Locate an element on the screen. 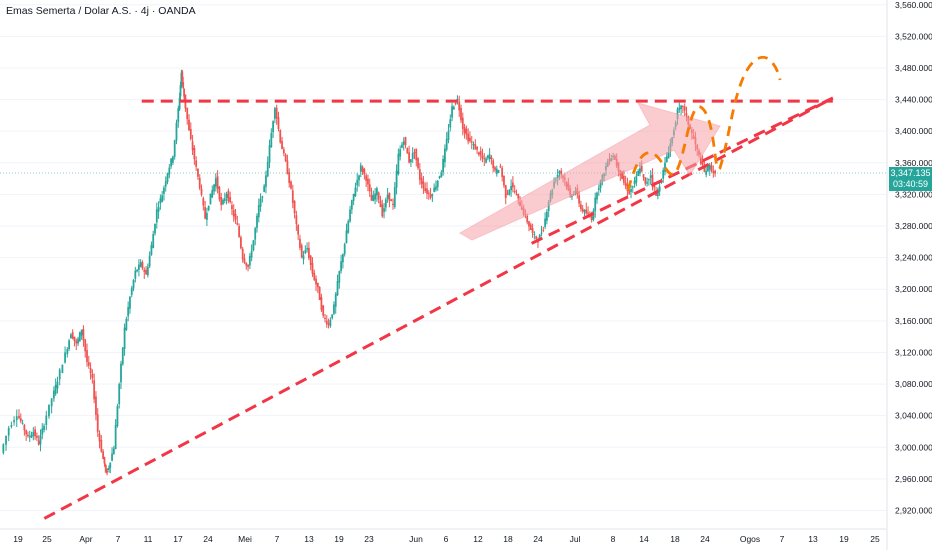 The image size is (932, 555). time-tick-label: 13 is located at coordinates (813, 539).